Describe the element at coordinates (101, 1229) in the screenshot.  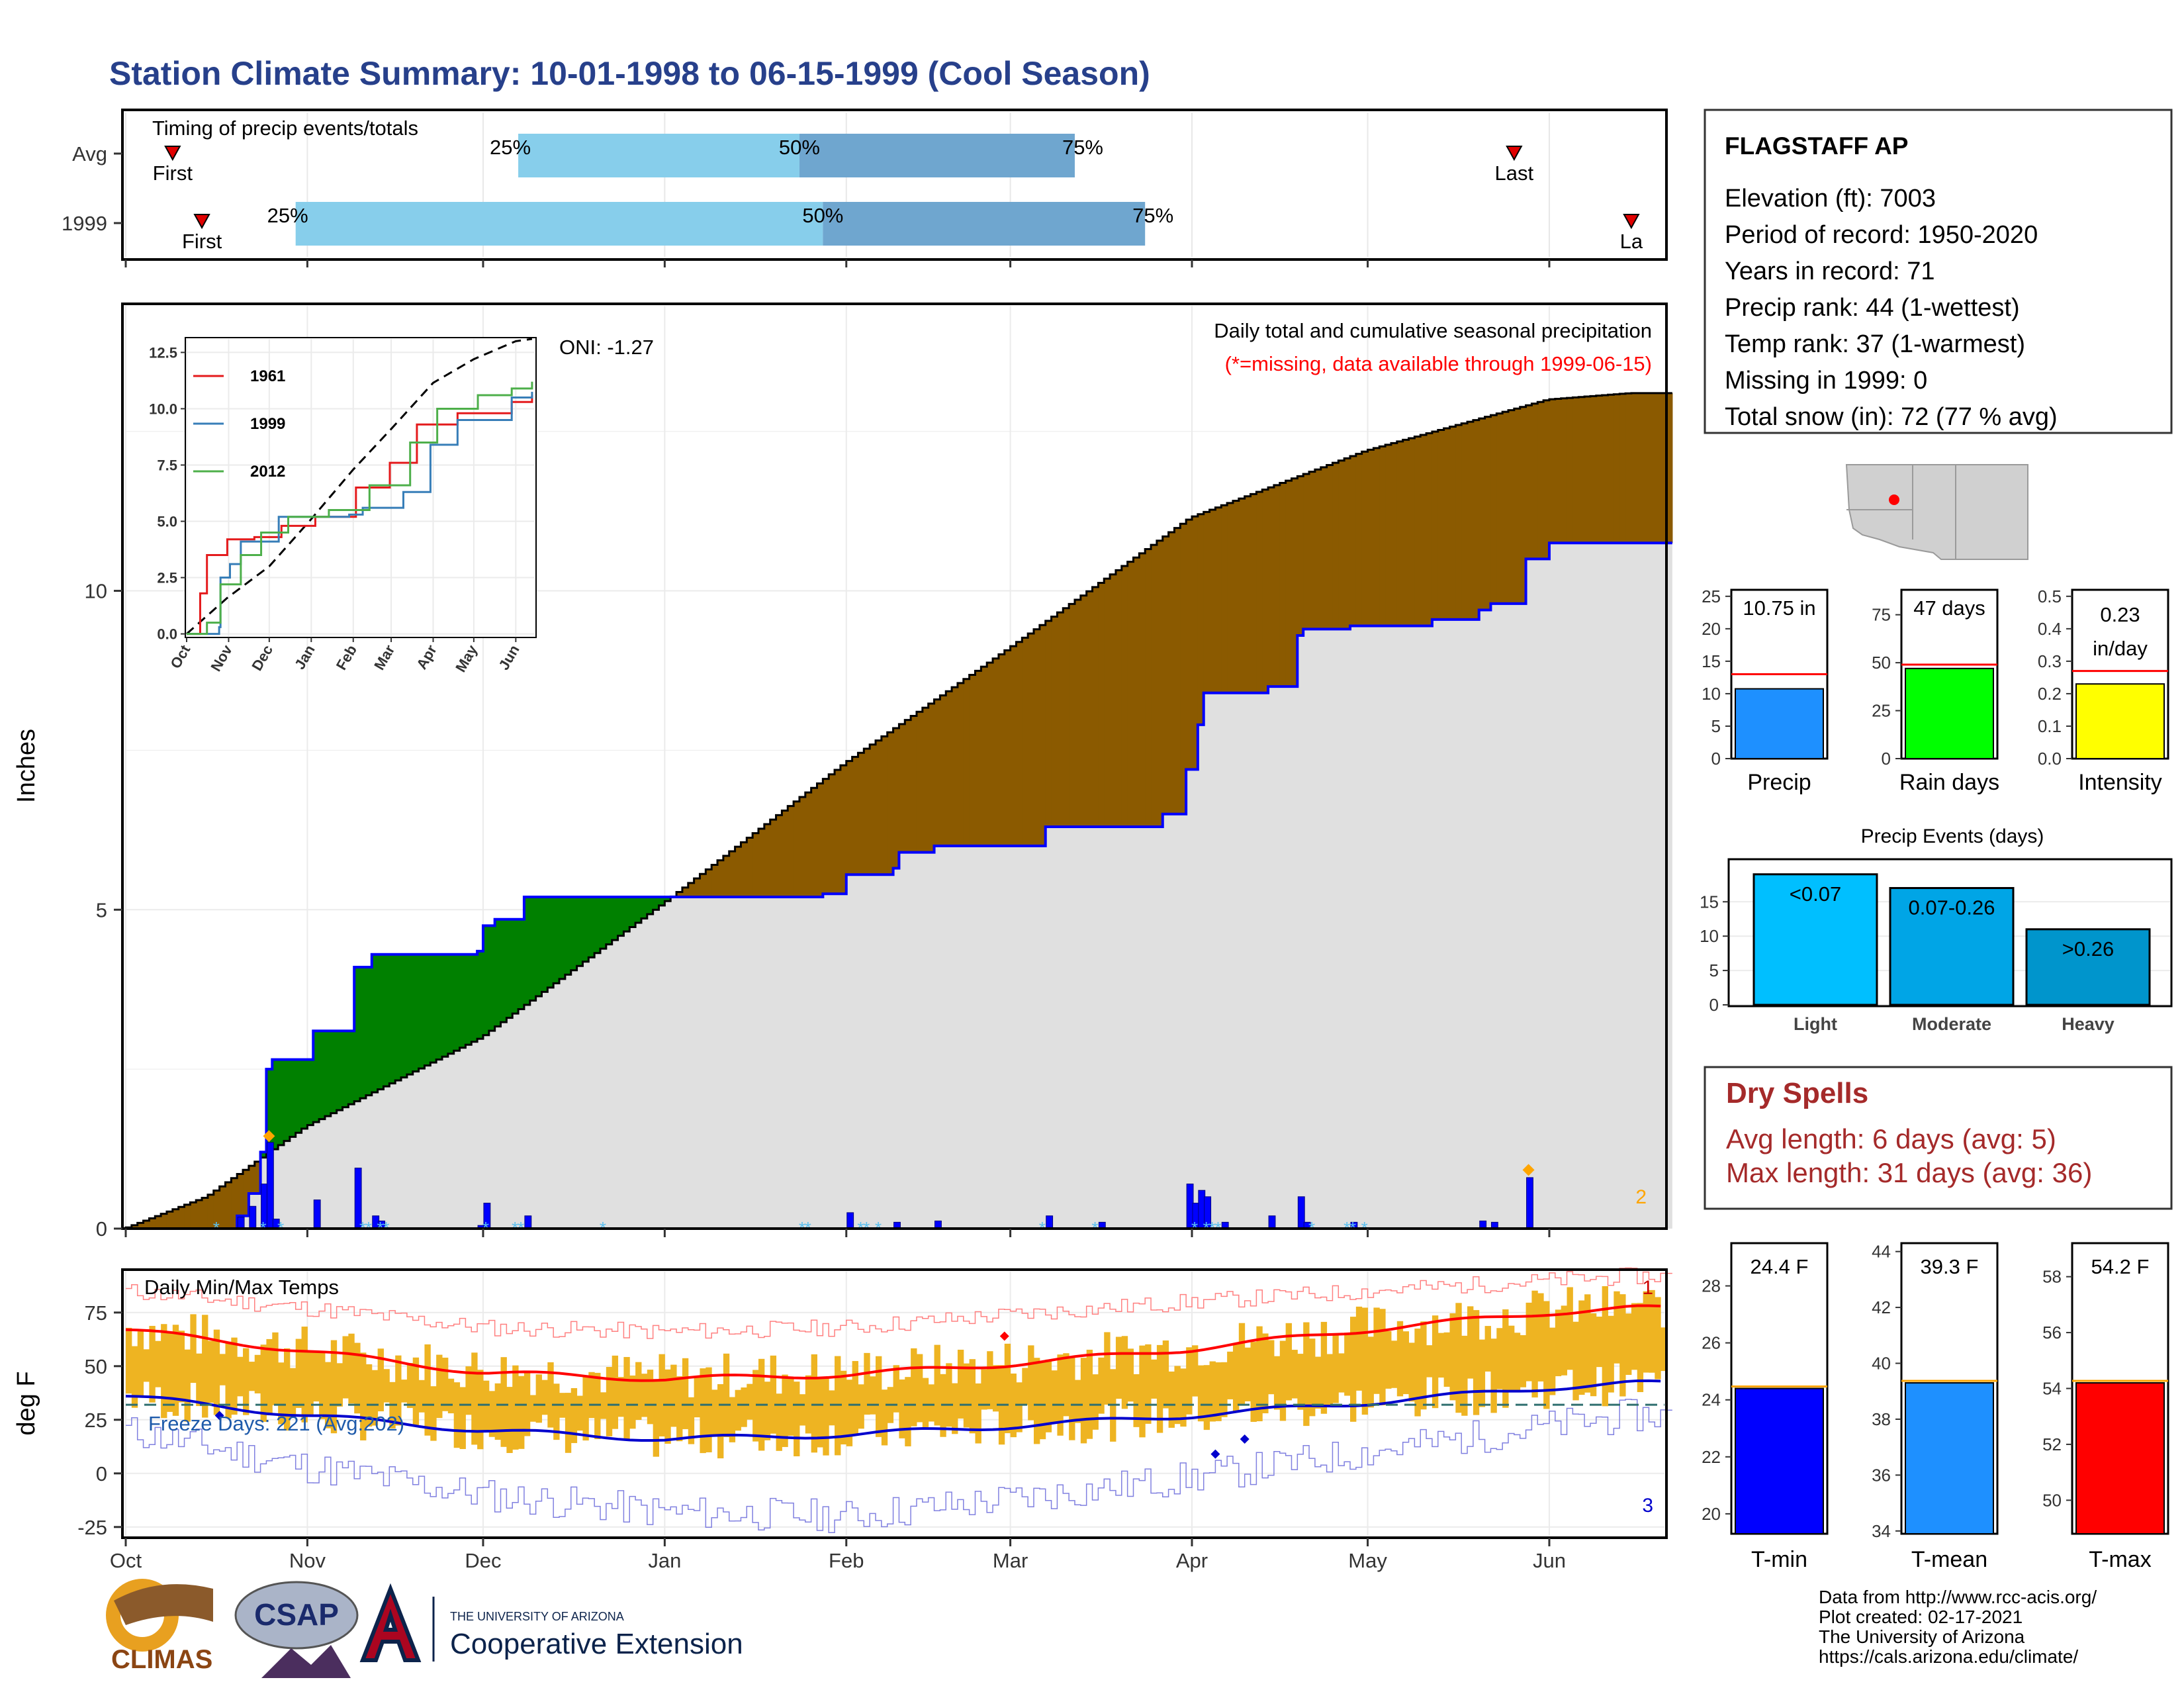
I see `precip-y-tick-label: 0` at that location.